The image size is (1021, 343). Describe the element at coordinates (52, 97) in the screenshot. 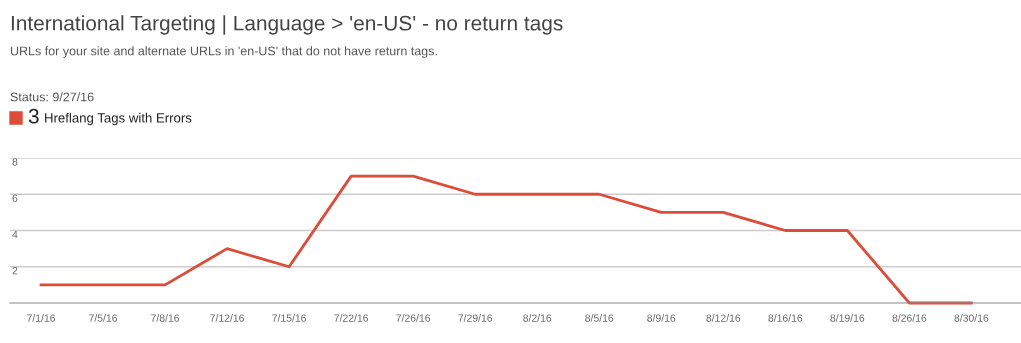

I see `text: Status: 9/27/16` at that location.